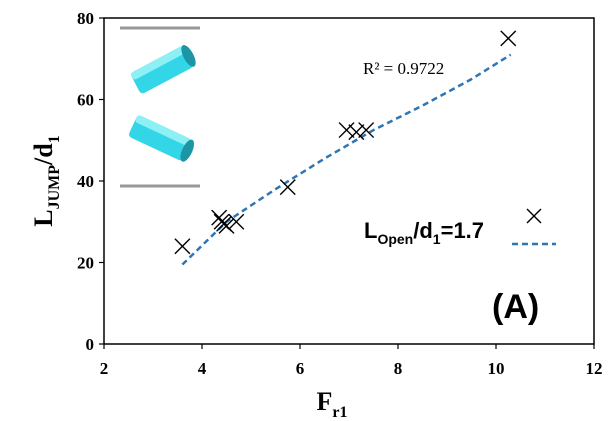  I want to click on svg-text: LOpen/d1=1.7, so click(424, 232).